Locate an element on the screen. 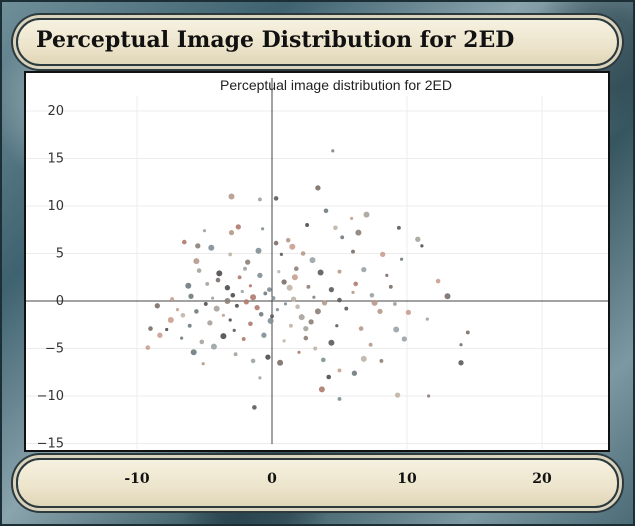  x-tick-labels: -10 0 10 20 is located at coordinates (338, 479).